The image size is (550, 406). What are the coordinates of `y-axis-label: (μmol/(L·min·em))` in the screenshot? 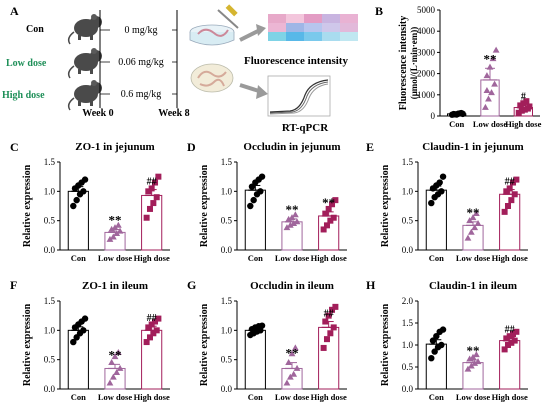 It's located at (414, 63).